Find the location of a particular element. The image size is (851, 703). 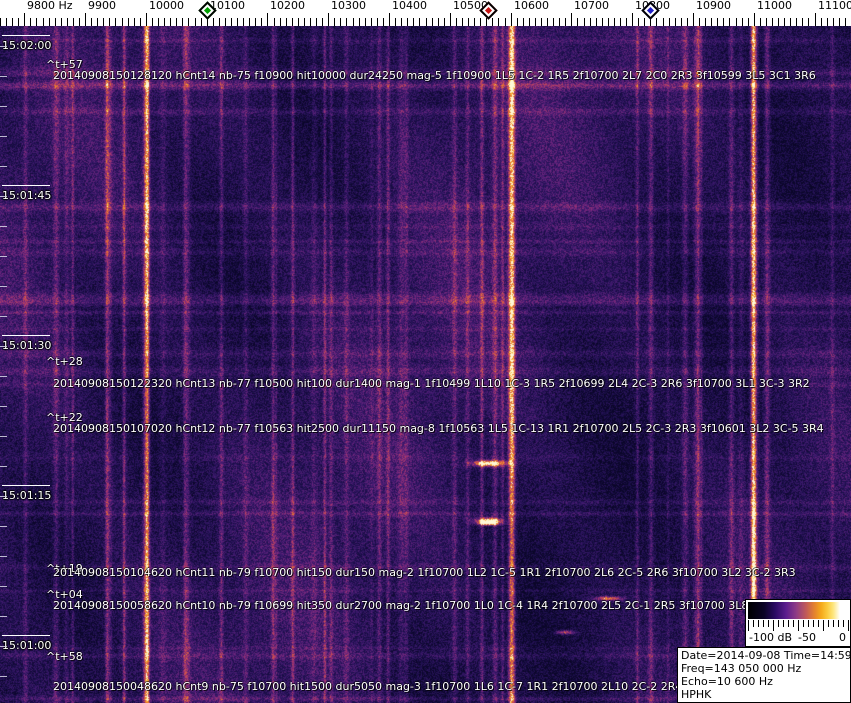

time-axis-rule is located at coordinates (26, 335).